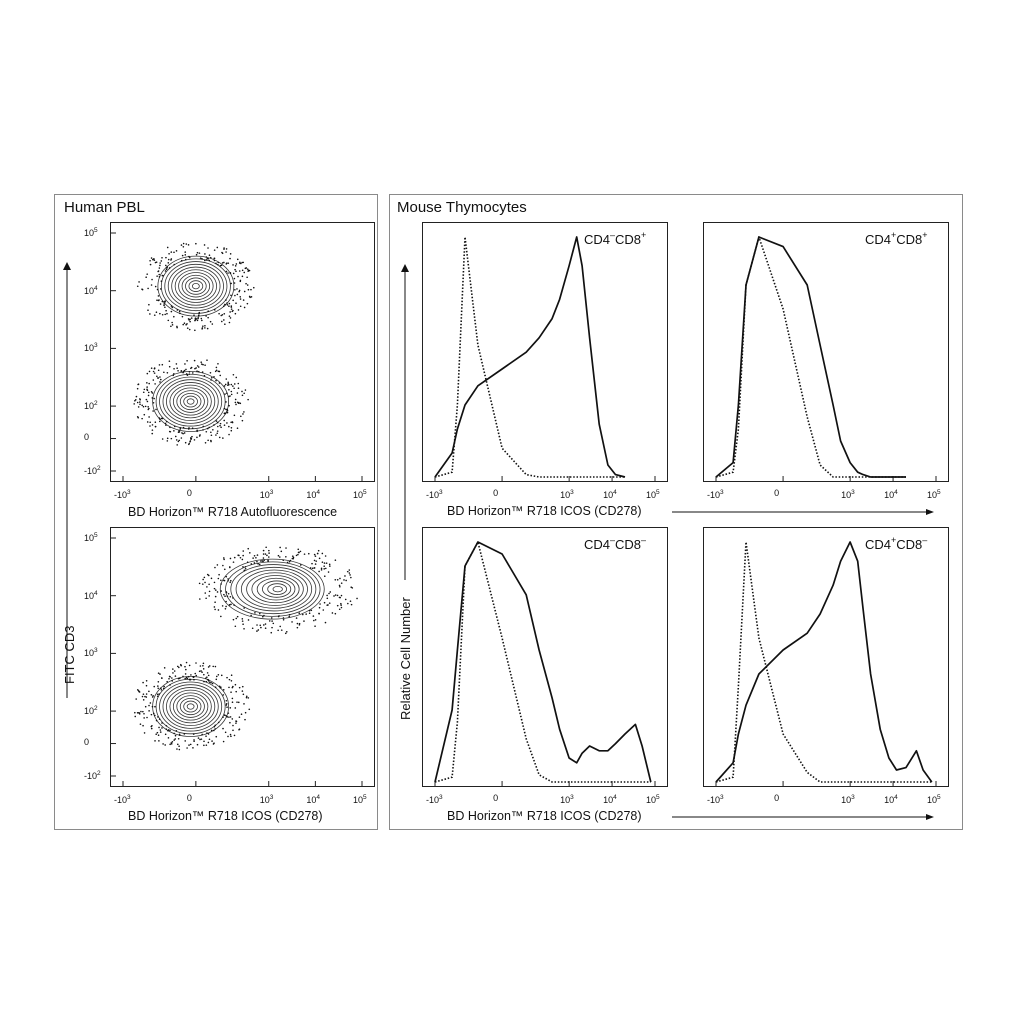  Describe the element at coordinates (826, 352) in the screenshot. I see `thy-cd4pos-cd8pos-plot` at that location.